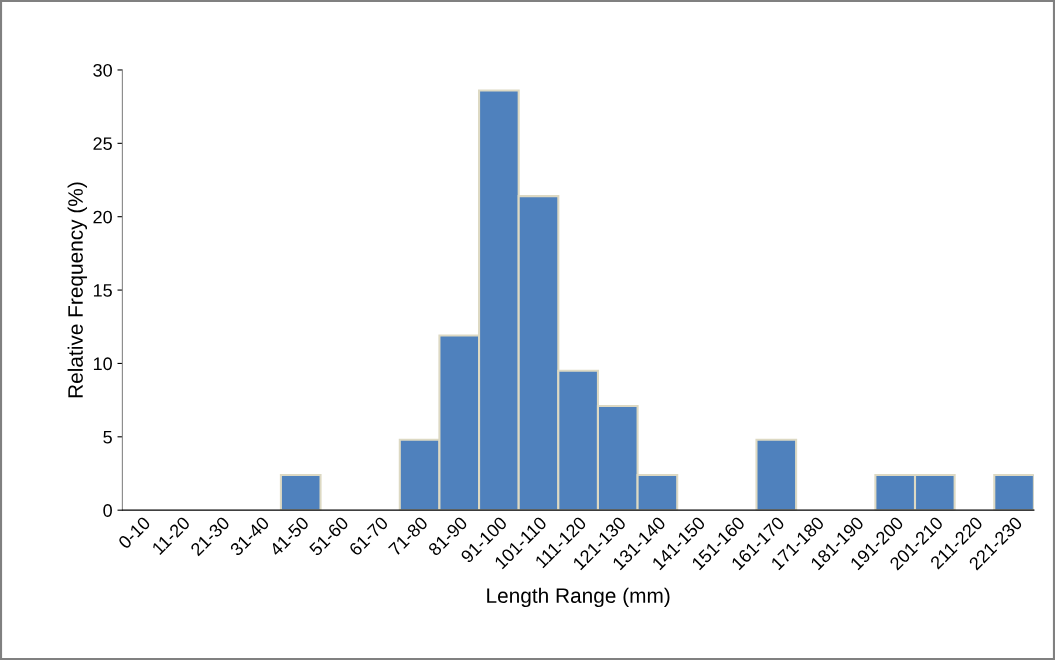 The height and width of the screenshot is (660, 1055). What do you see at coordinates (102, 217) in the screenshot?
I see `y-tick-label: 20` at bounding box center [102, 217].